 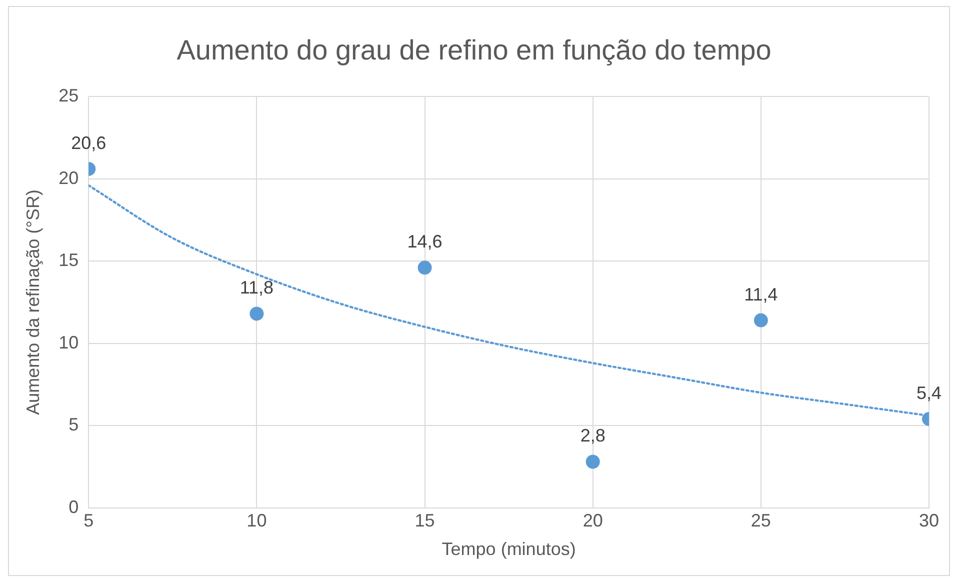 I want to click on x-tick-label: 25, so click(x=760, y=520).